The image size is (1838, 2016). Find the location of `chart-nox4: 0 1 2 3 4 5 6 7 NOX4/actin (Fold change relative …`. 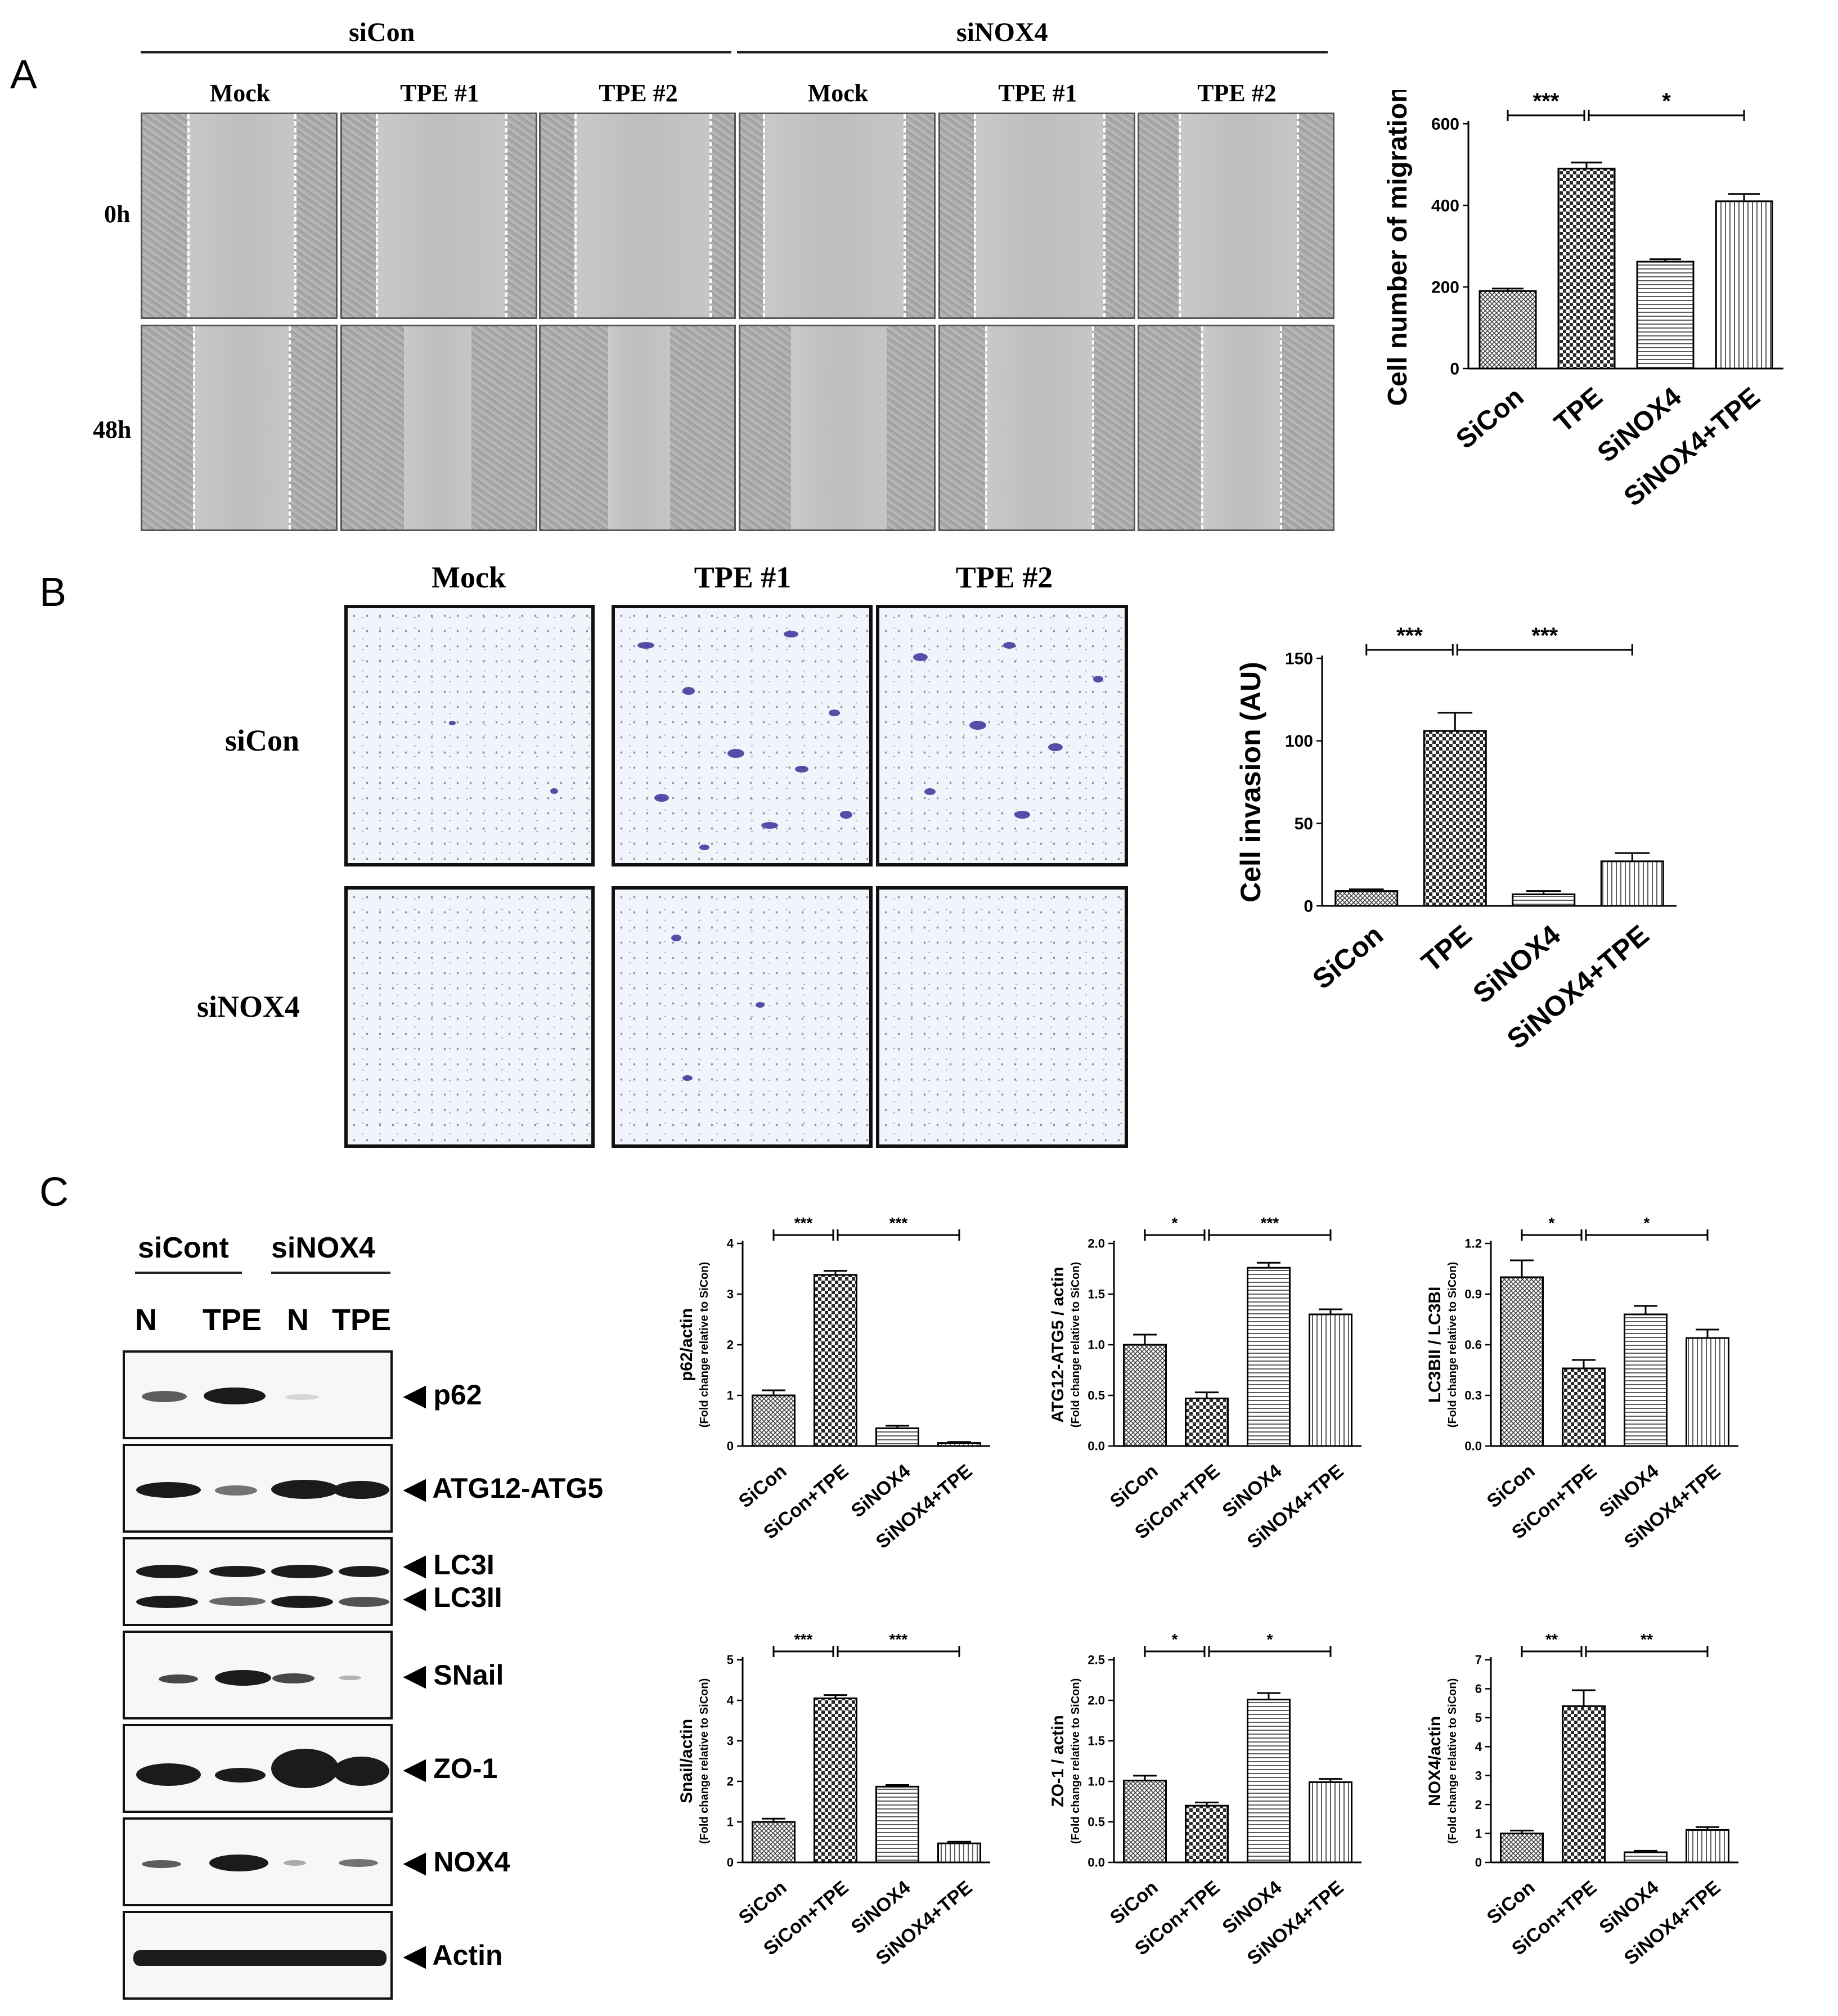

chart-nox4: 0 1 2 3 4 5 6 7 NOX4/actin (Fold change relative … is located at coordinates (1582, 1800).